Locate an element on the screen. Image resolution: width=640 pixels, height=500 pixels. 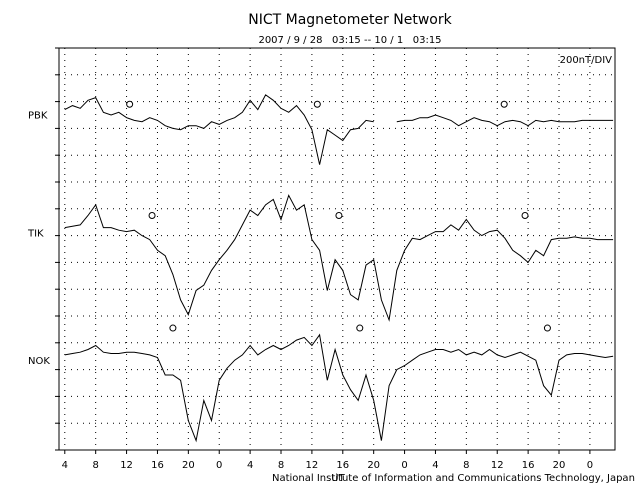
station-trace is located at coordinates (339, 129).